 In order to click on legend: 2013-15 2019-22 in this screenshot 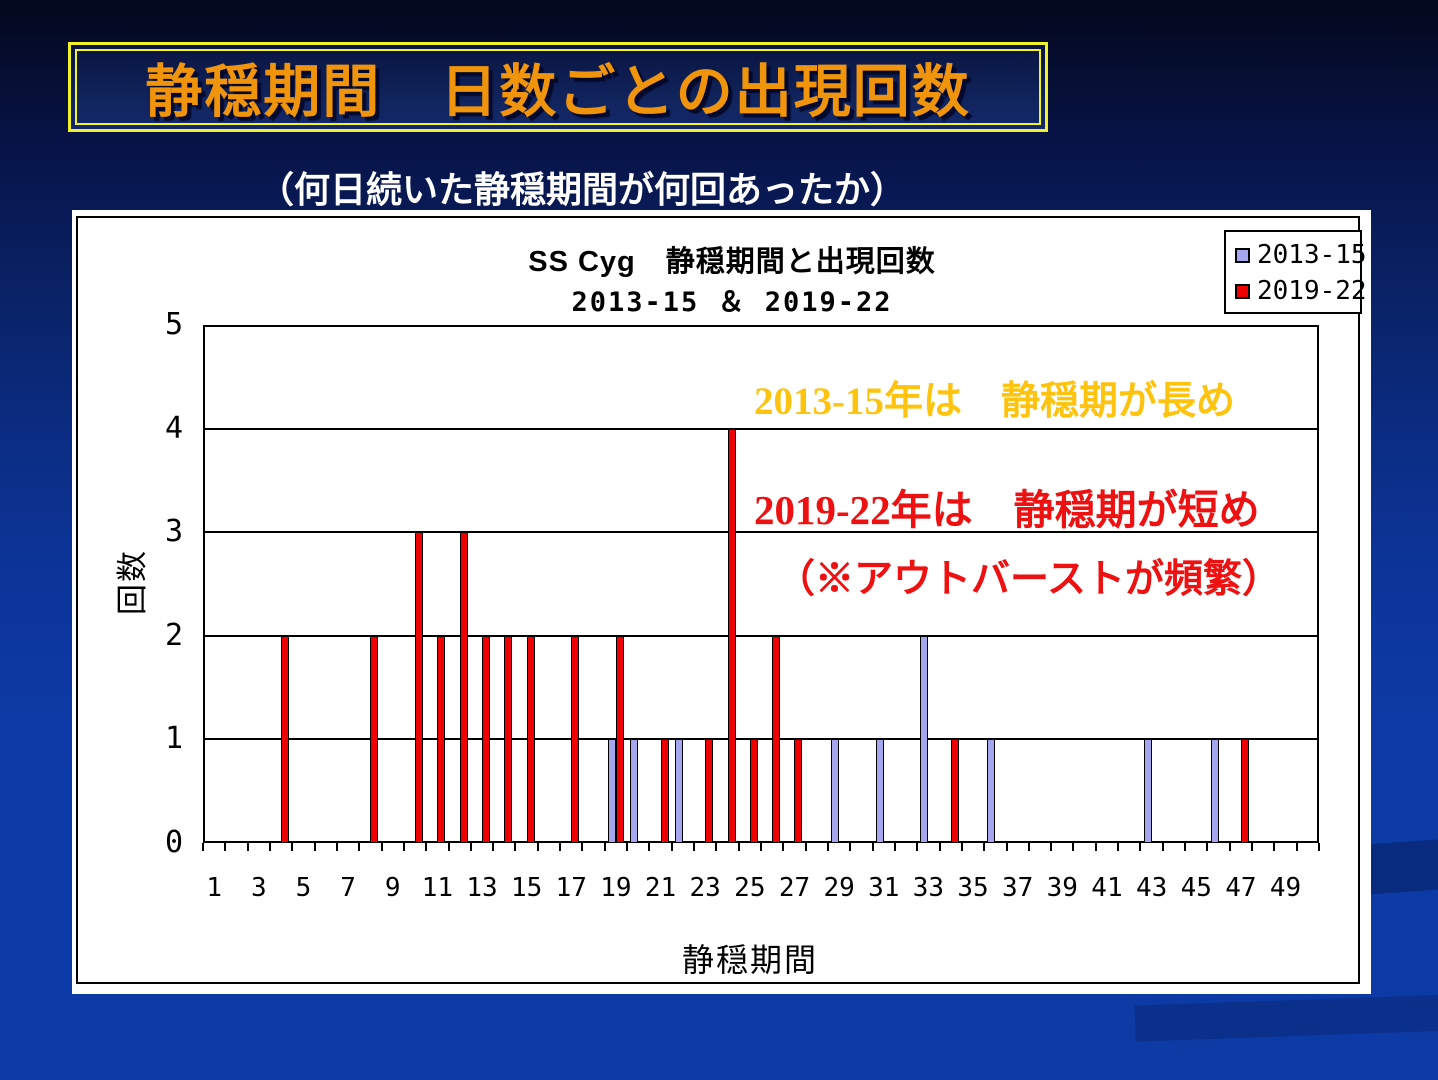, I will do `click(1295, 272)`.